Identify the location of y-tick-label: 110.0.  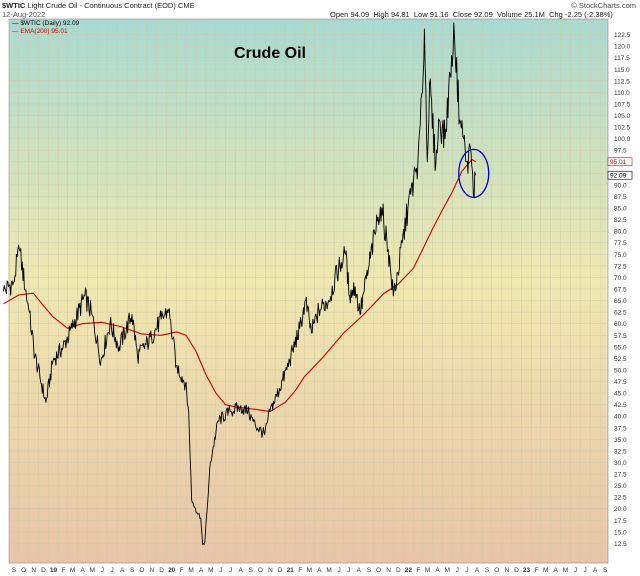
(622, 93).